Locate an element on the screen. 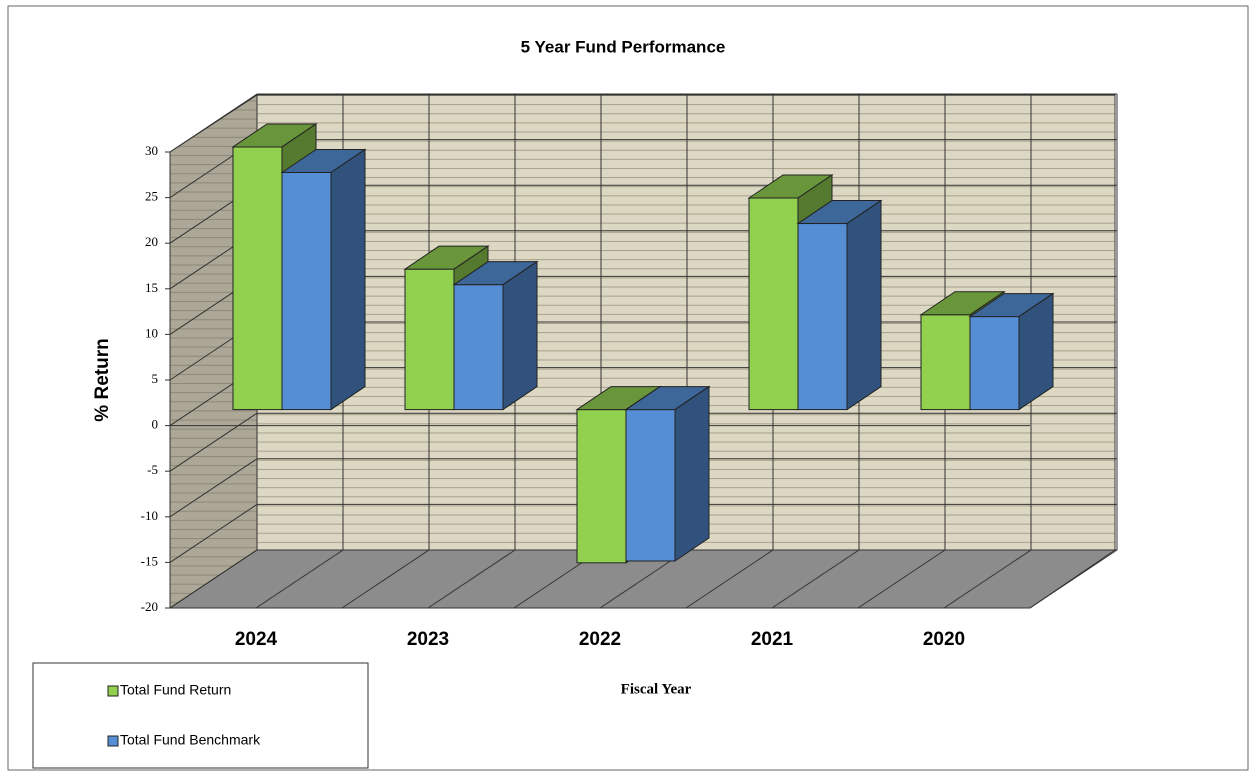  x-tick-label: 2023 is located at coordinates (428, 639).